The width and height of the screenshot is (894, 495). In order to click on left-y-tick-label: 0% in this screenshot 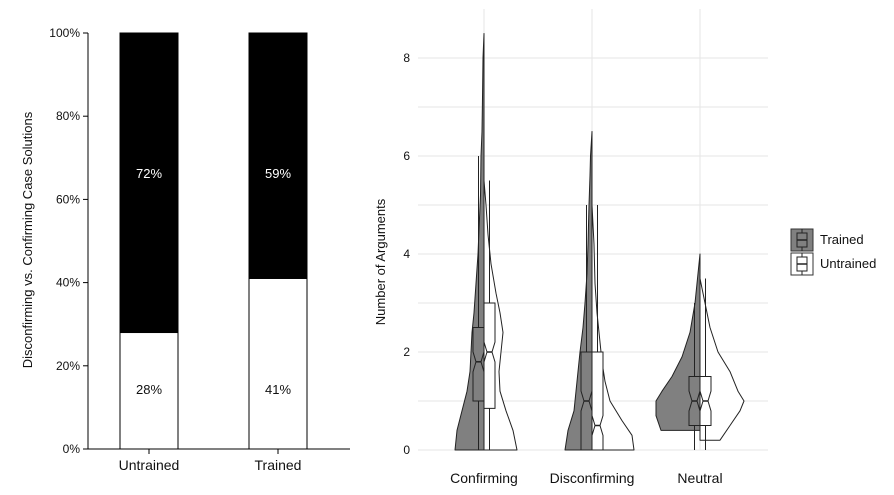, I will do `click(72, 449)`.